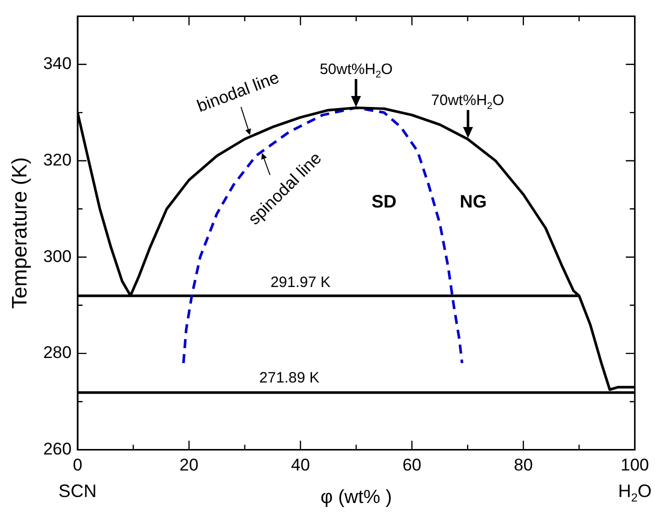 This screenshot has width=655, height=515. What do you see at coordinates (384, 202) in the screenshot?
I see `annotation: SD` at bounding box center [384, 202].